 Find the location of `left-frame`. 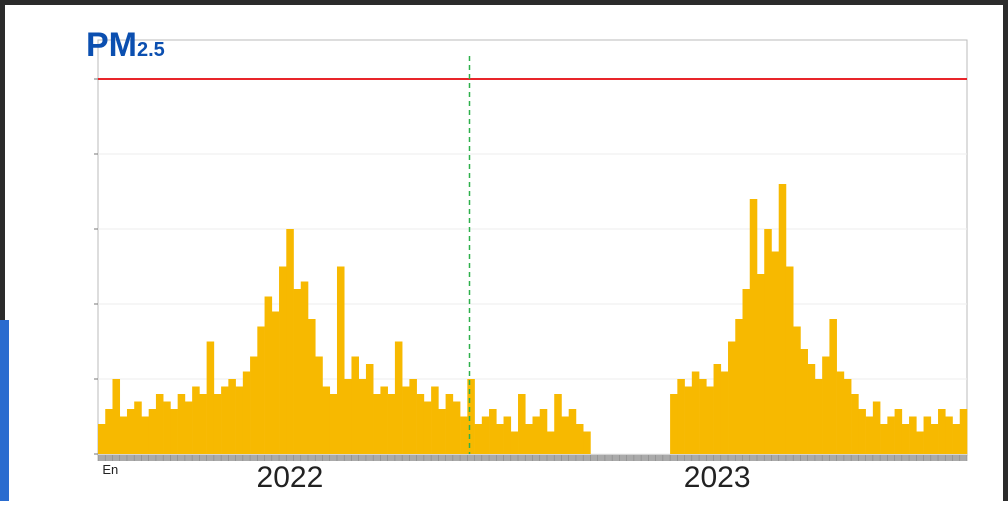

left-frame is located at coordinates (2, 160).